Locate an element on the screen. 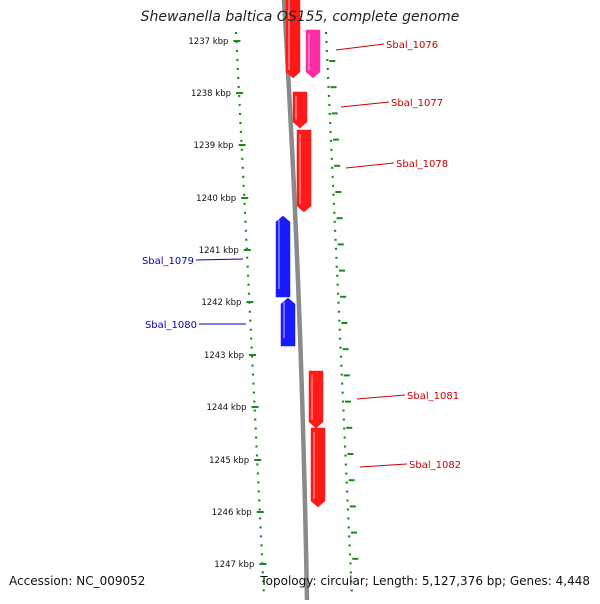 This screenshot has width=600, height=604. ruler-tick-label: 1238 kbp is located at coordinates (211, 94).